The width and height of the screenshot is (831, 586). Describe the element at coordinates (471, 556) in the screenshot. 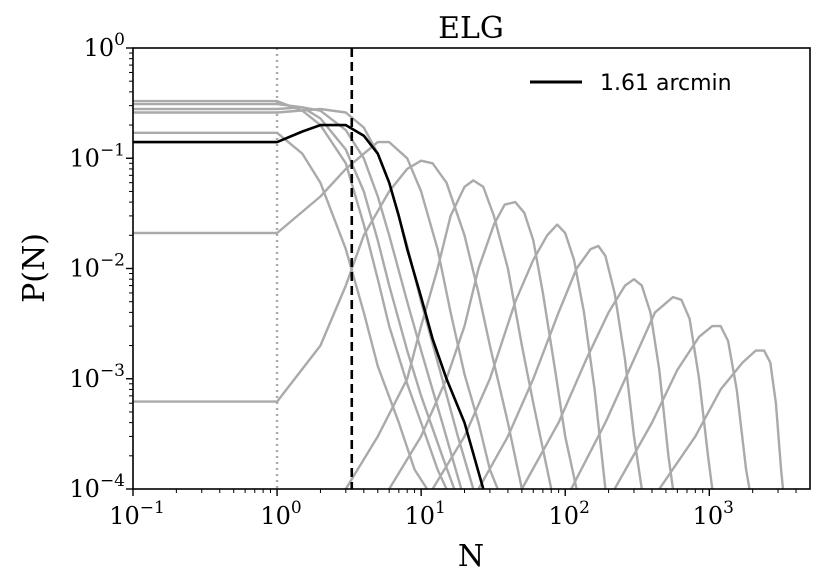

I see `x-axis-label: N` at that location.